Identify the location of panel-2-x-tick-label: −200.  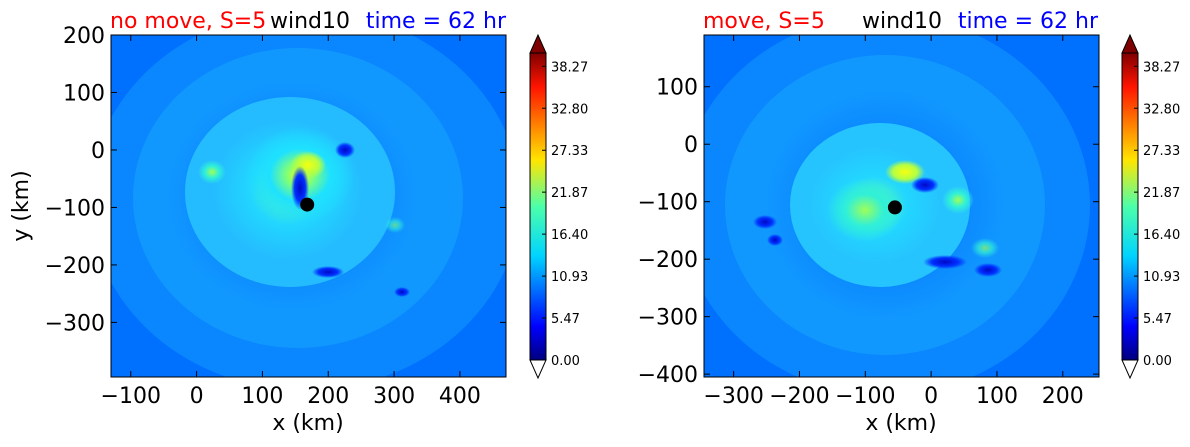
(799, 396).